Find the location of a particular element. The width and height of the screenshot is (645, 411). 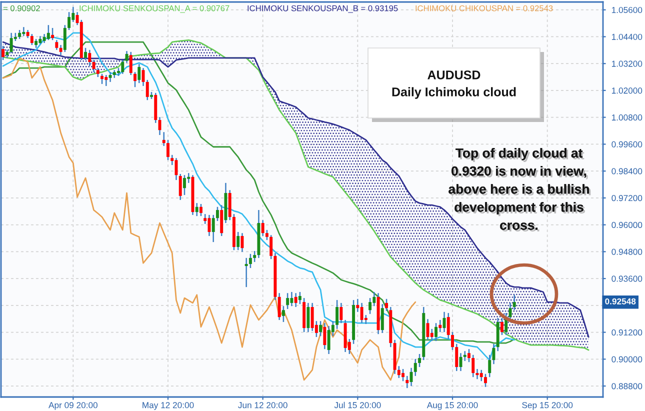

text: ICHIMOKU SENKOUSPAN_B = 0.93195 is located at coordinates (323, 9).